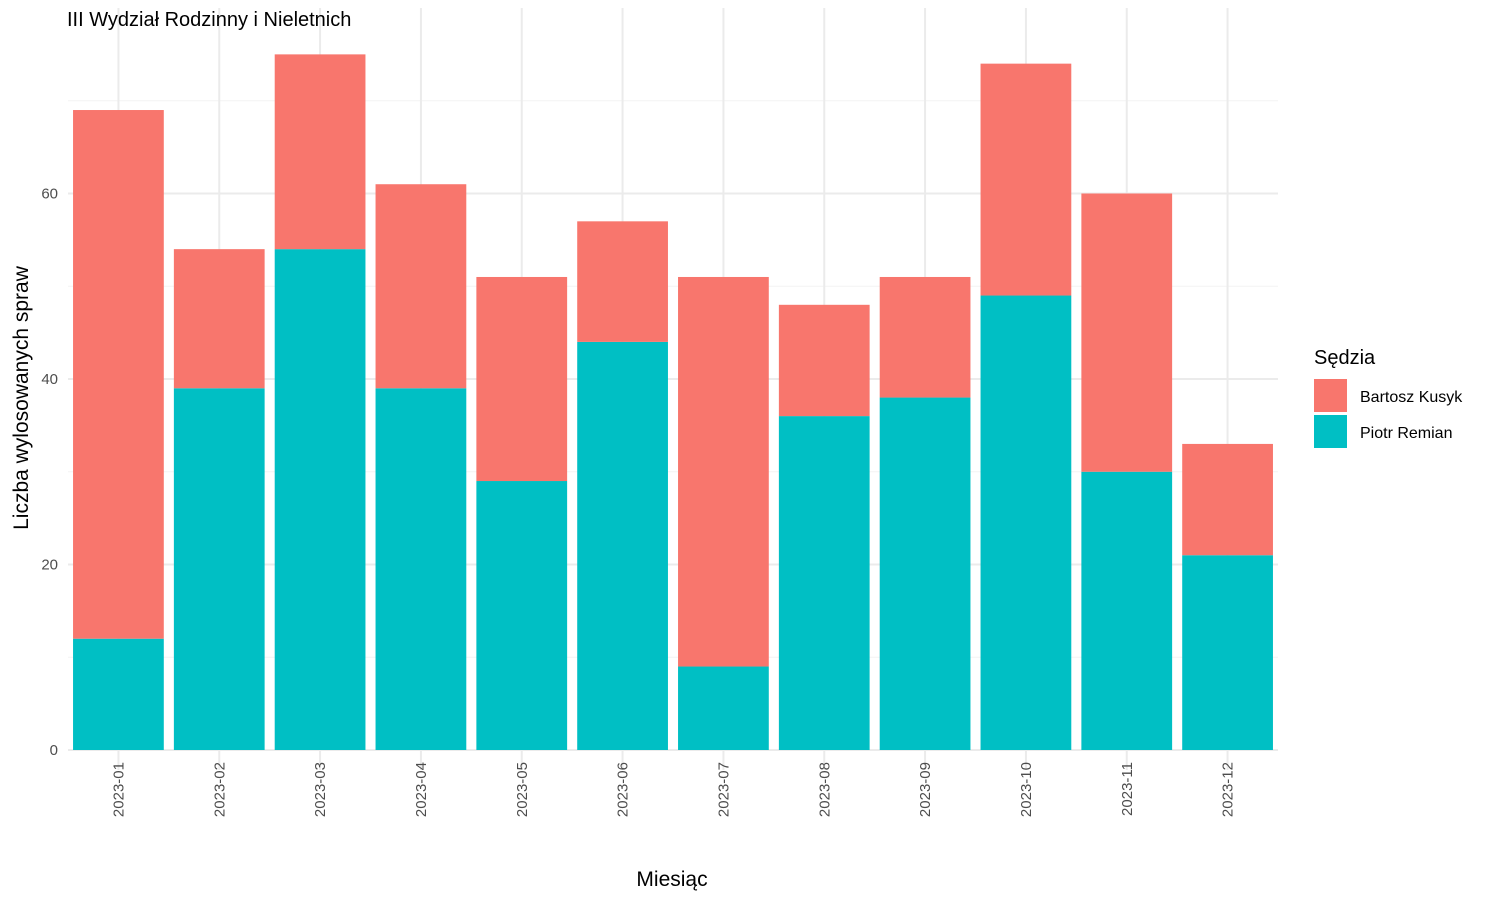 The image size is (1500, 900). I want to click on legend: Sędzia Bartosz Kusyk Piotr Remian, so click(1388, 397).